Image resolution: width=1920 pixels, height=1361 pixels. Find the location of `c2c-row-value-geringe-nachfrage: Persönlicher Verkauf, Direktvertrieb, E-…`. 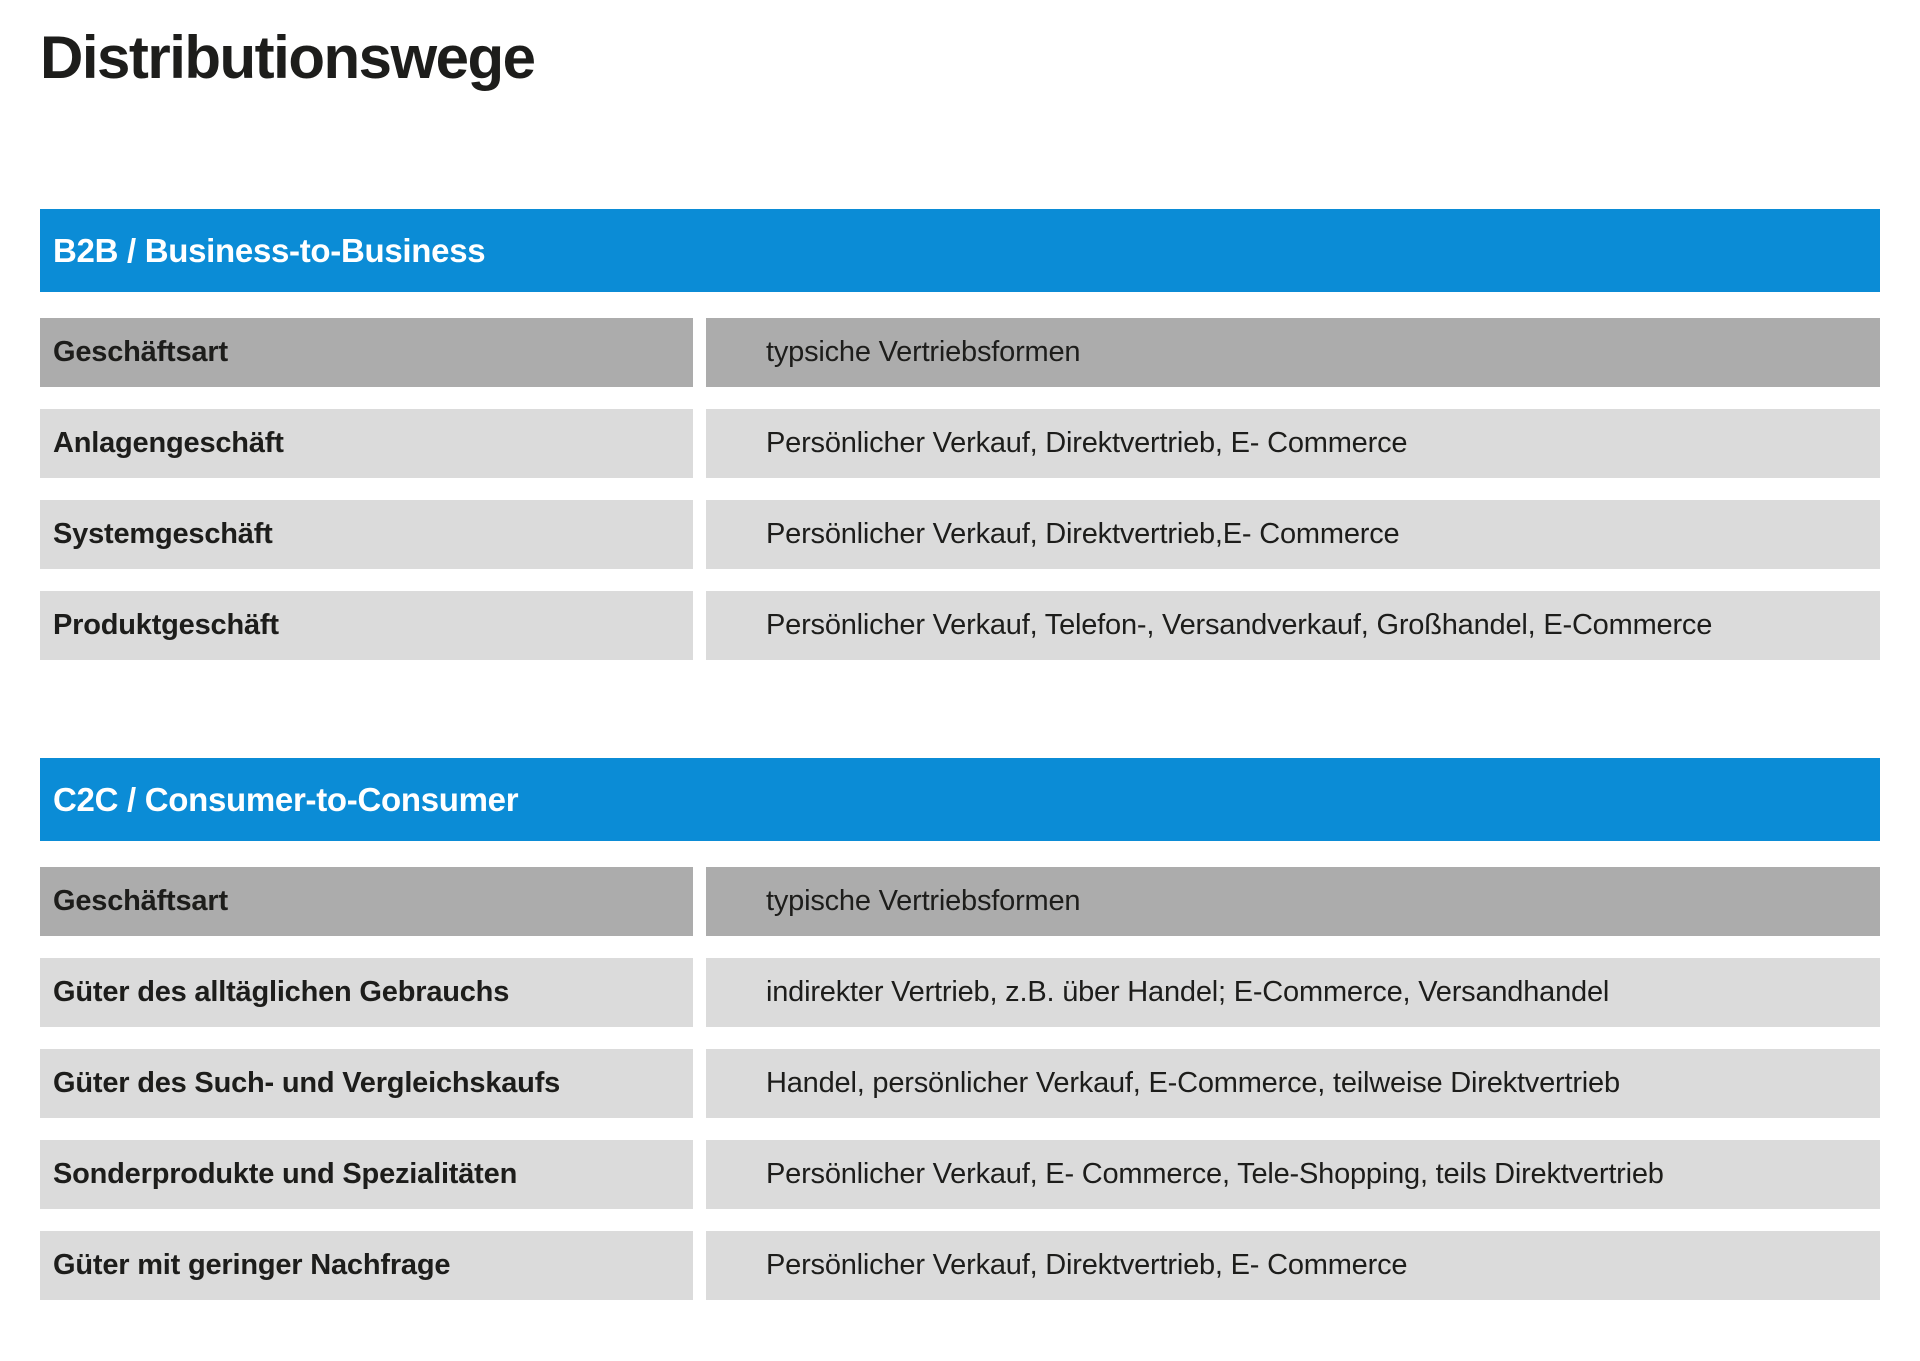

c2c-row-value-geringe-nachfrage: Persönlicher Verkauf, Direktvertrieb, E-… is located at coordinates (1293, 1265).